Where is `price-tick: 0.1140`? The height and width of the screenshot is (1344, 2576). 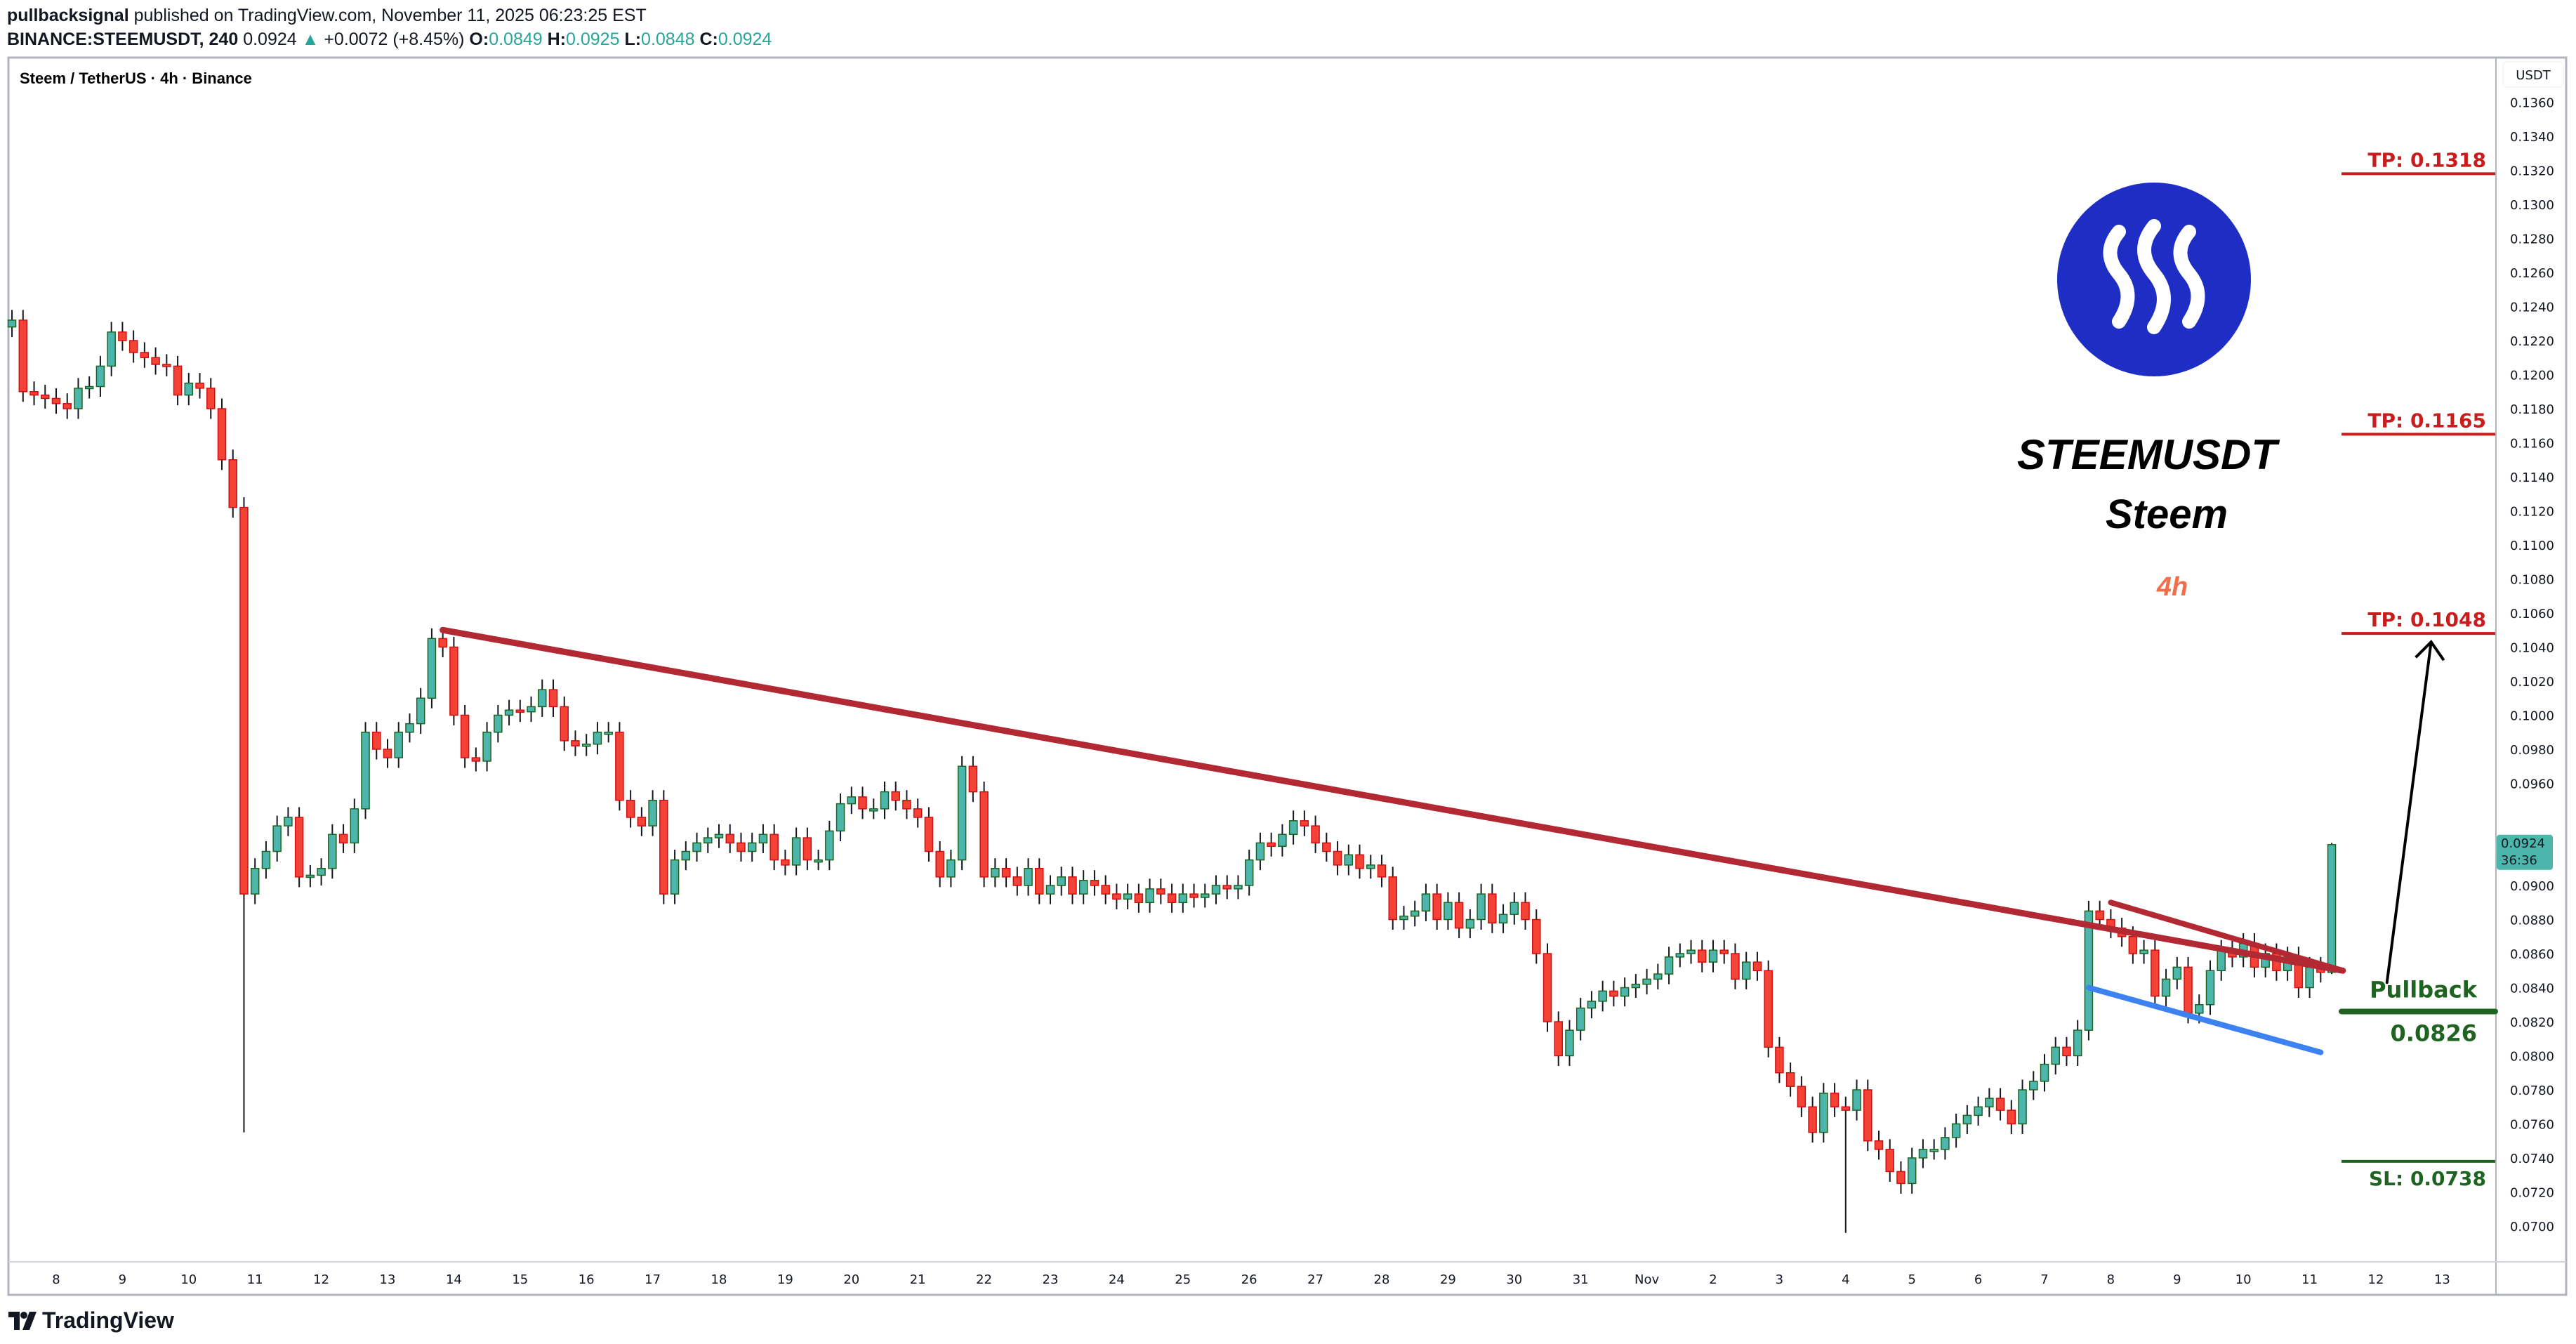
price-tick: 0.1140 is located at coordinates (2532, 477).